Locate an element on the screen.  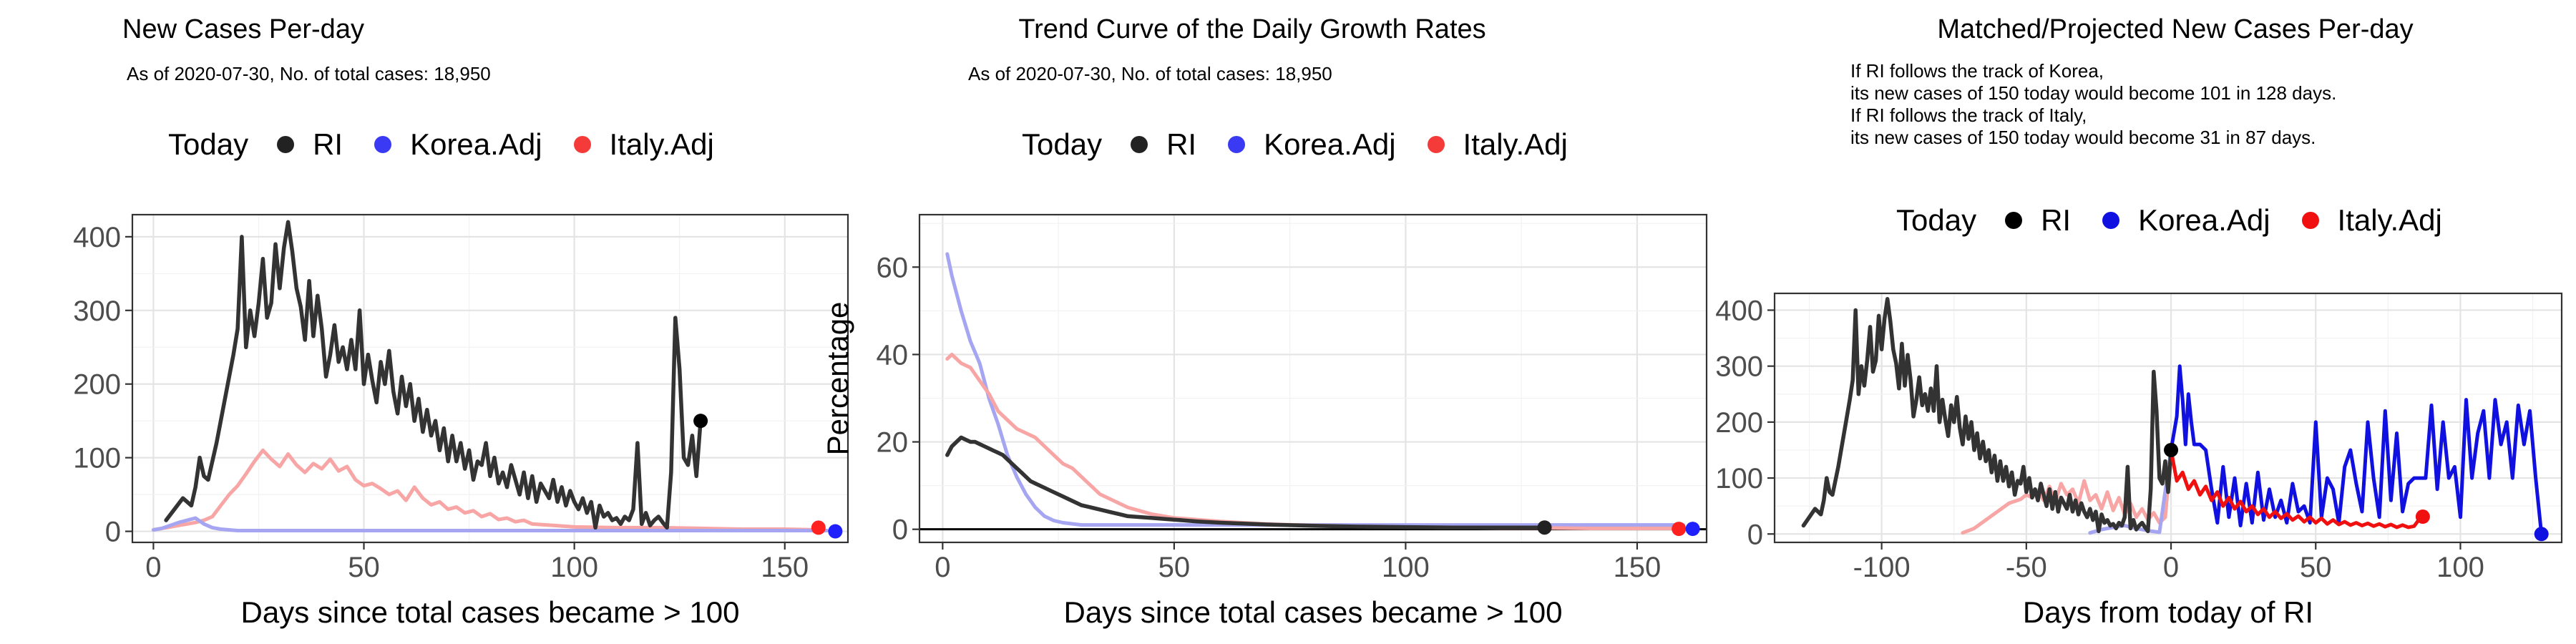
subtitle-line: If RI follows the track of Italy, is located at coordinates (1968, 115).